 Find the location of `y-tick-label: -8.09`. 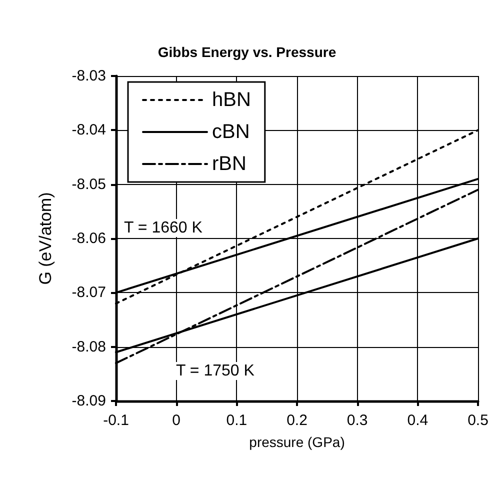

y-tick-label: -8.09 is located at coordinates (89, 401).